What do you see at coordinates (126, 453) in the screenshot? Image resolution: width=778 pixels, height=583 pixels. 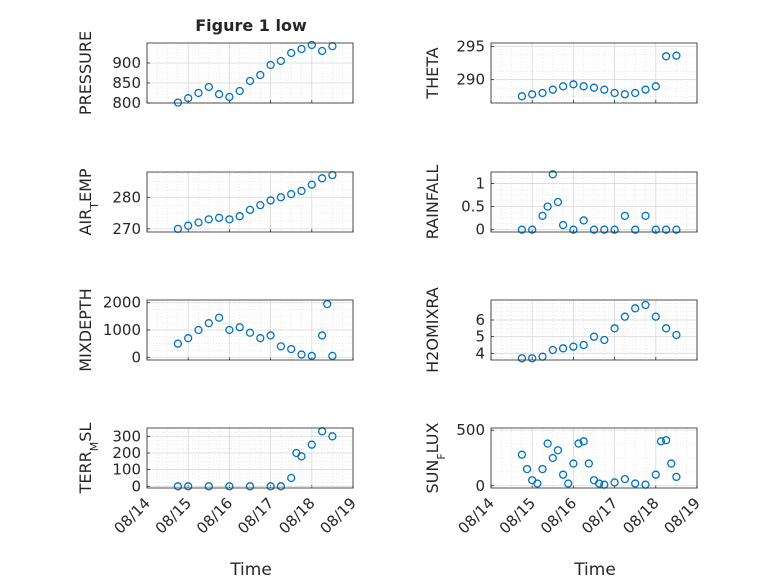 I see `y-tick-label: 200` at bounding box center [126, 453].